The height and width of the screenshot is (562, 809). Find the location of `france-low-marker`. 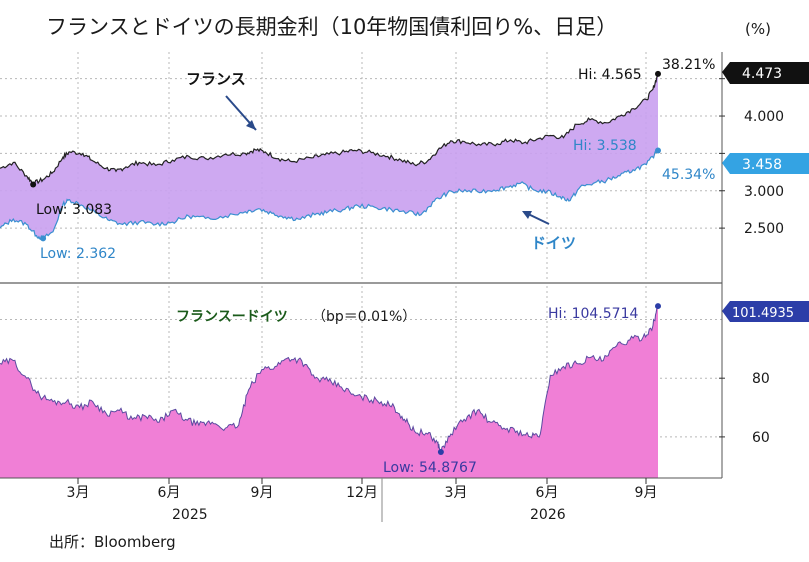

france-low-marker is located at coordinates (33, 184).